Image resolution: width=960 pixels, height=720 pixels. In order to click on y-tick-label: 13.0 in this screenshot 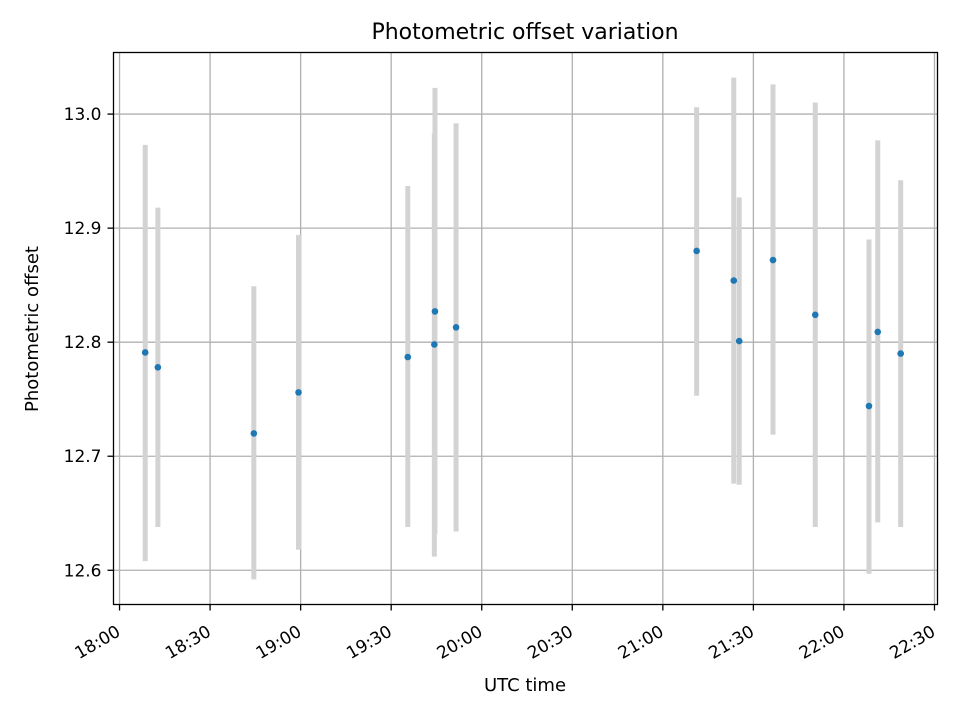, I will do `click(83, 115)`.